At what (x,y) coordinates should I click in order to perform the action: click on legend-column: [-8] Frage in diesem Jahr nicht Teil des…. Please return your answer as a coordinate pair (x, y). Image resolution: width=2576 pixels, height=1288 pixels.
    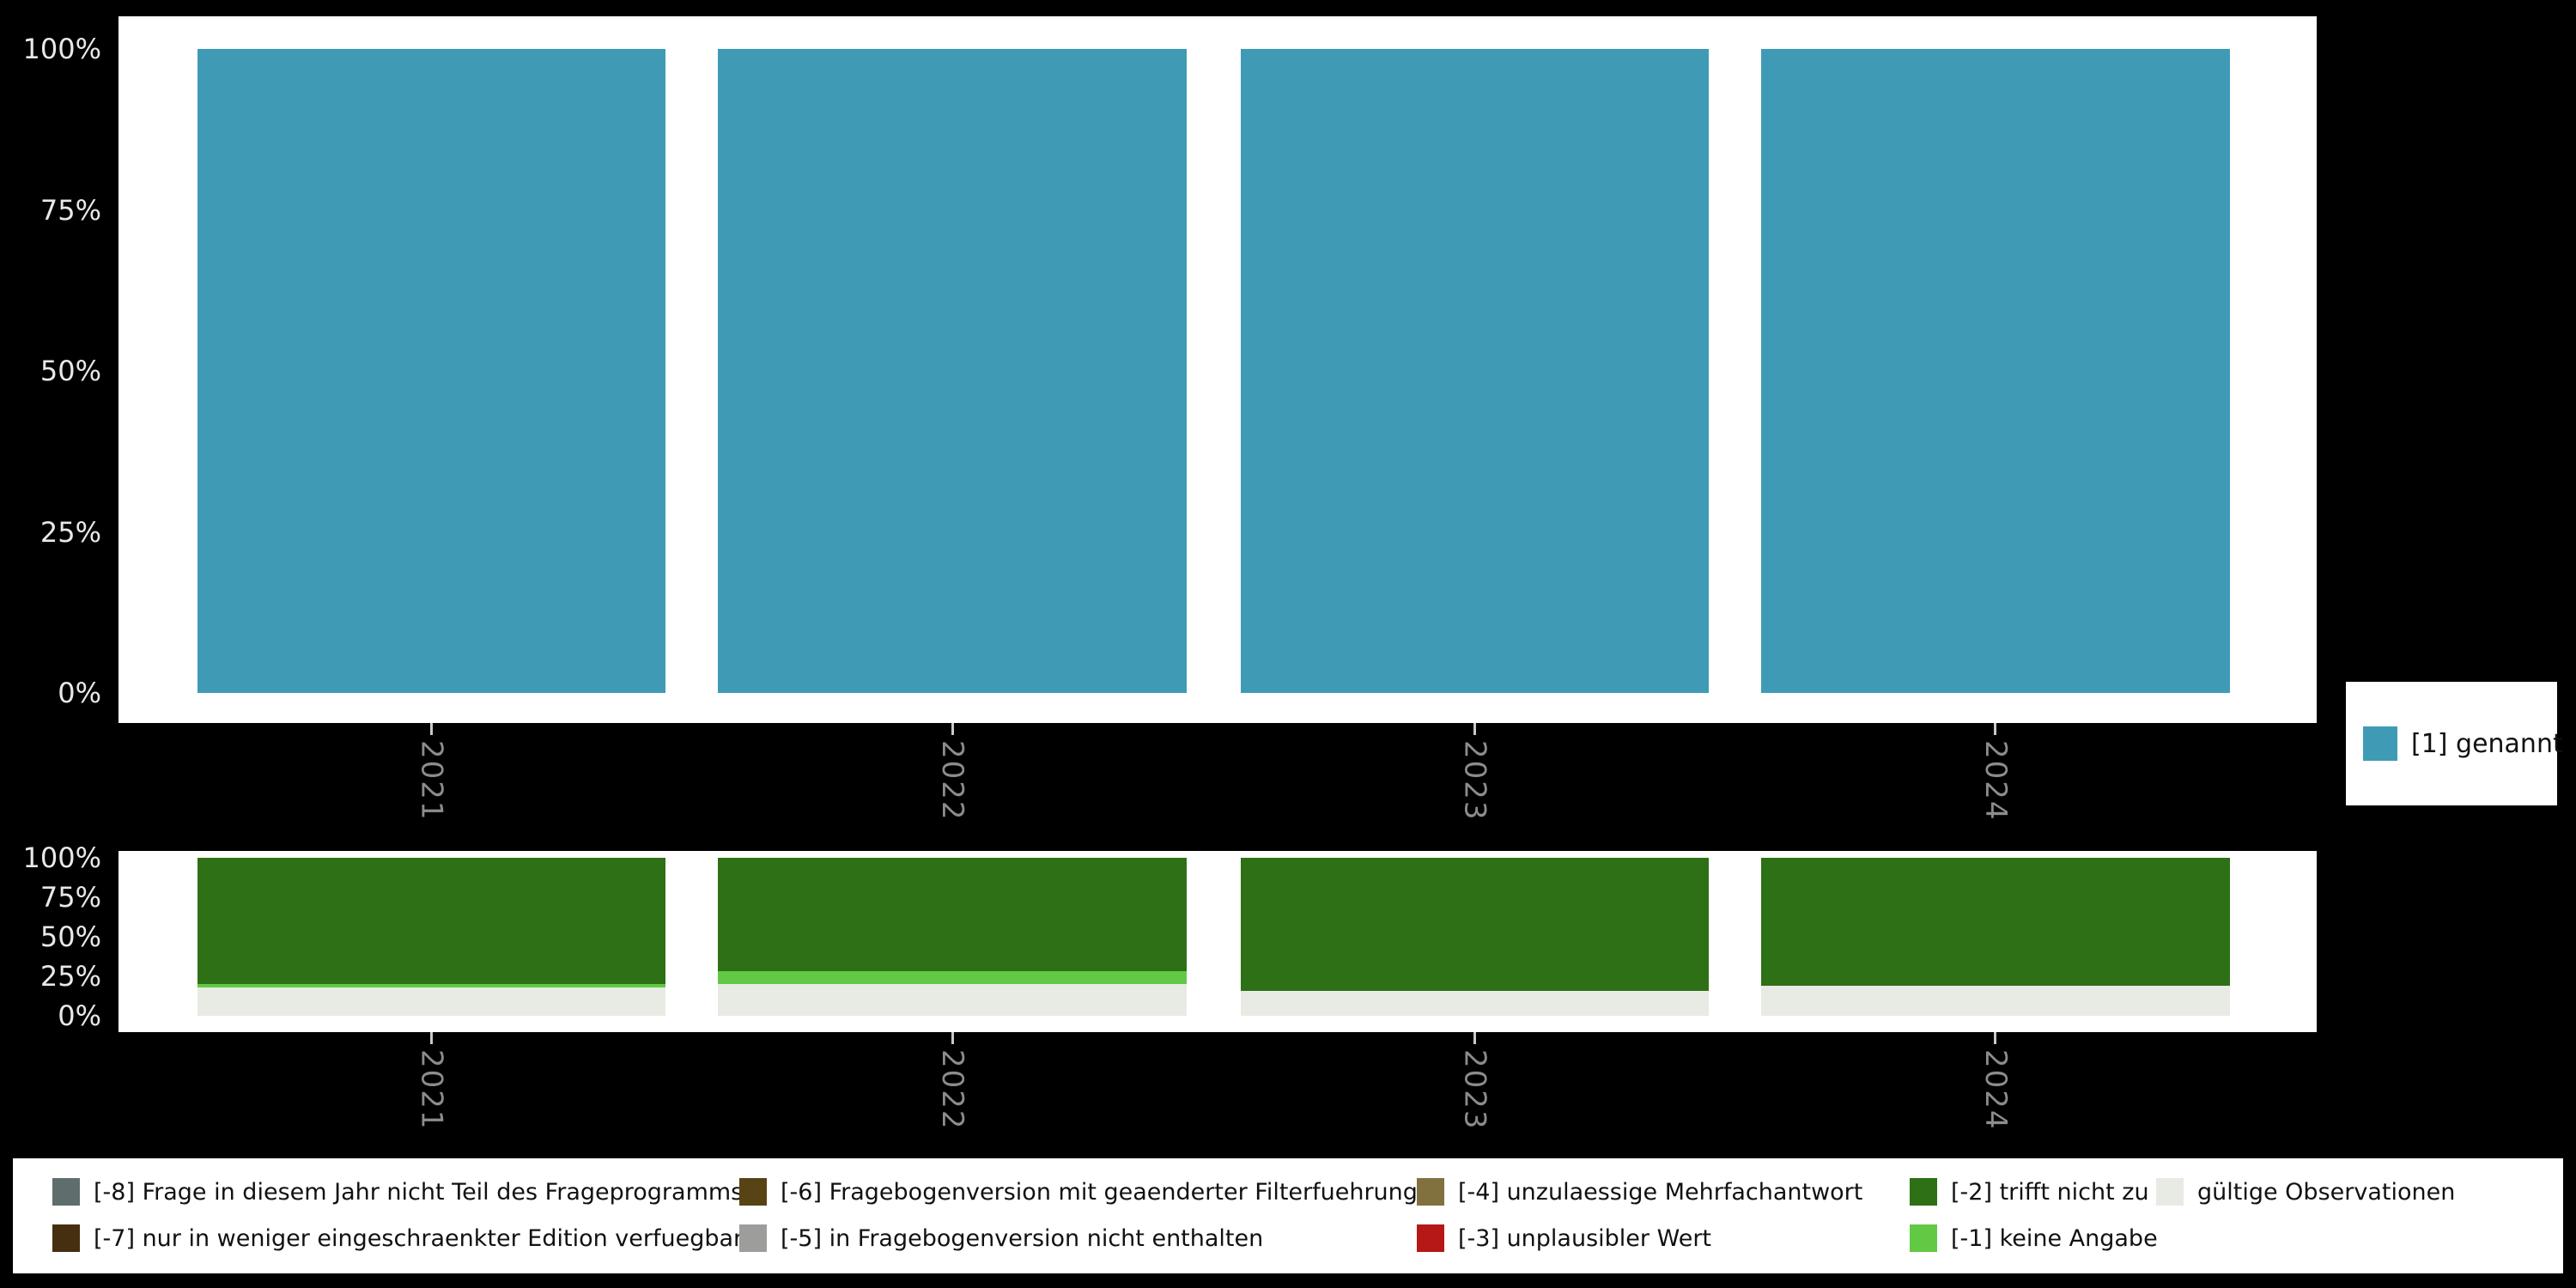
    Looking at the image, I should click on (398, 1215).